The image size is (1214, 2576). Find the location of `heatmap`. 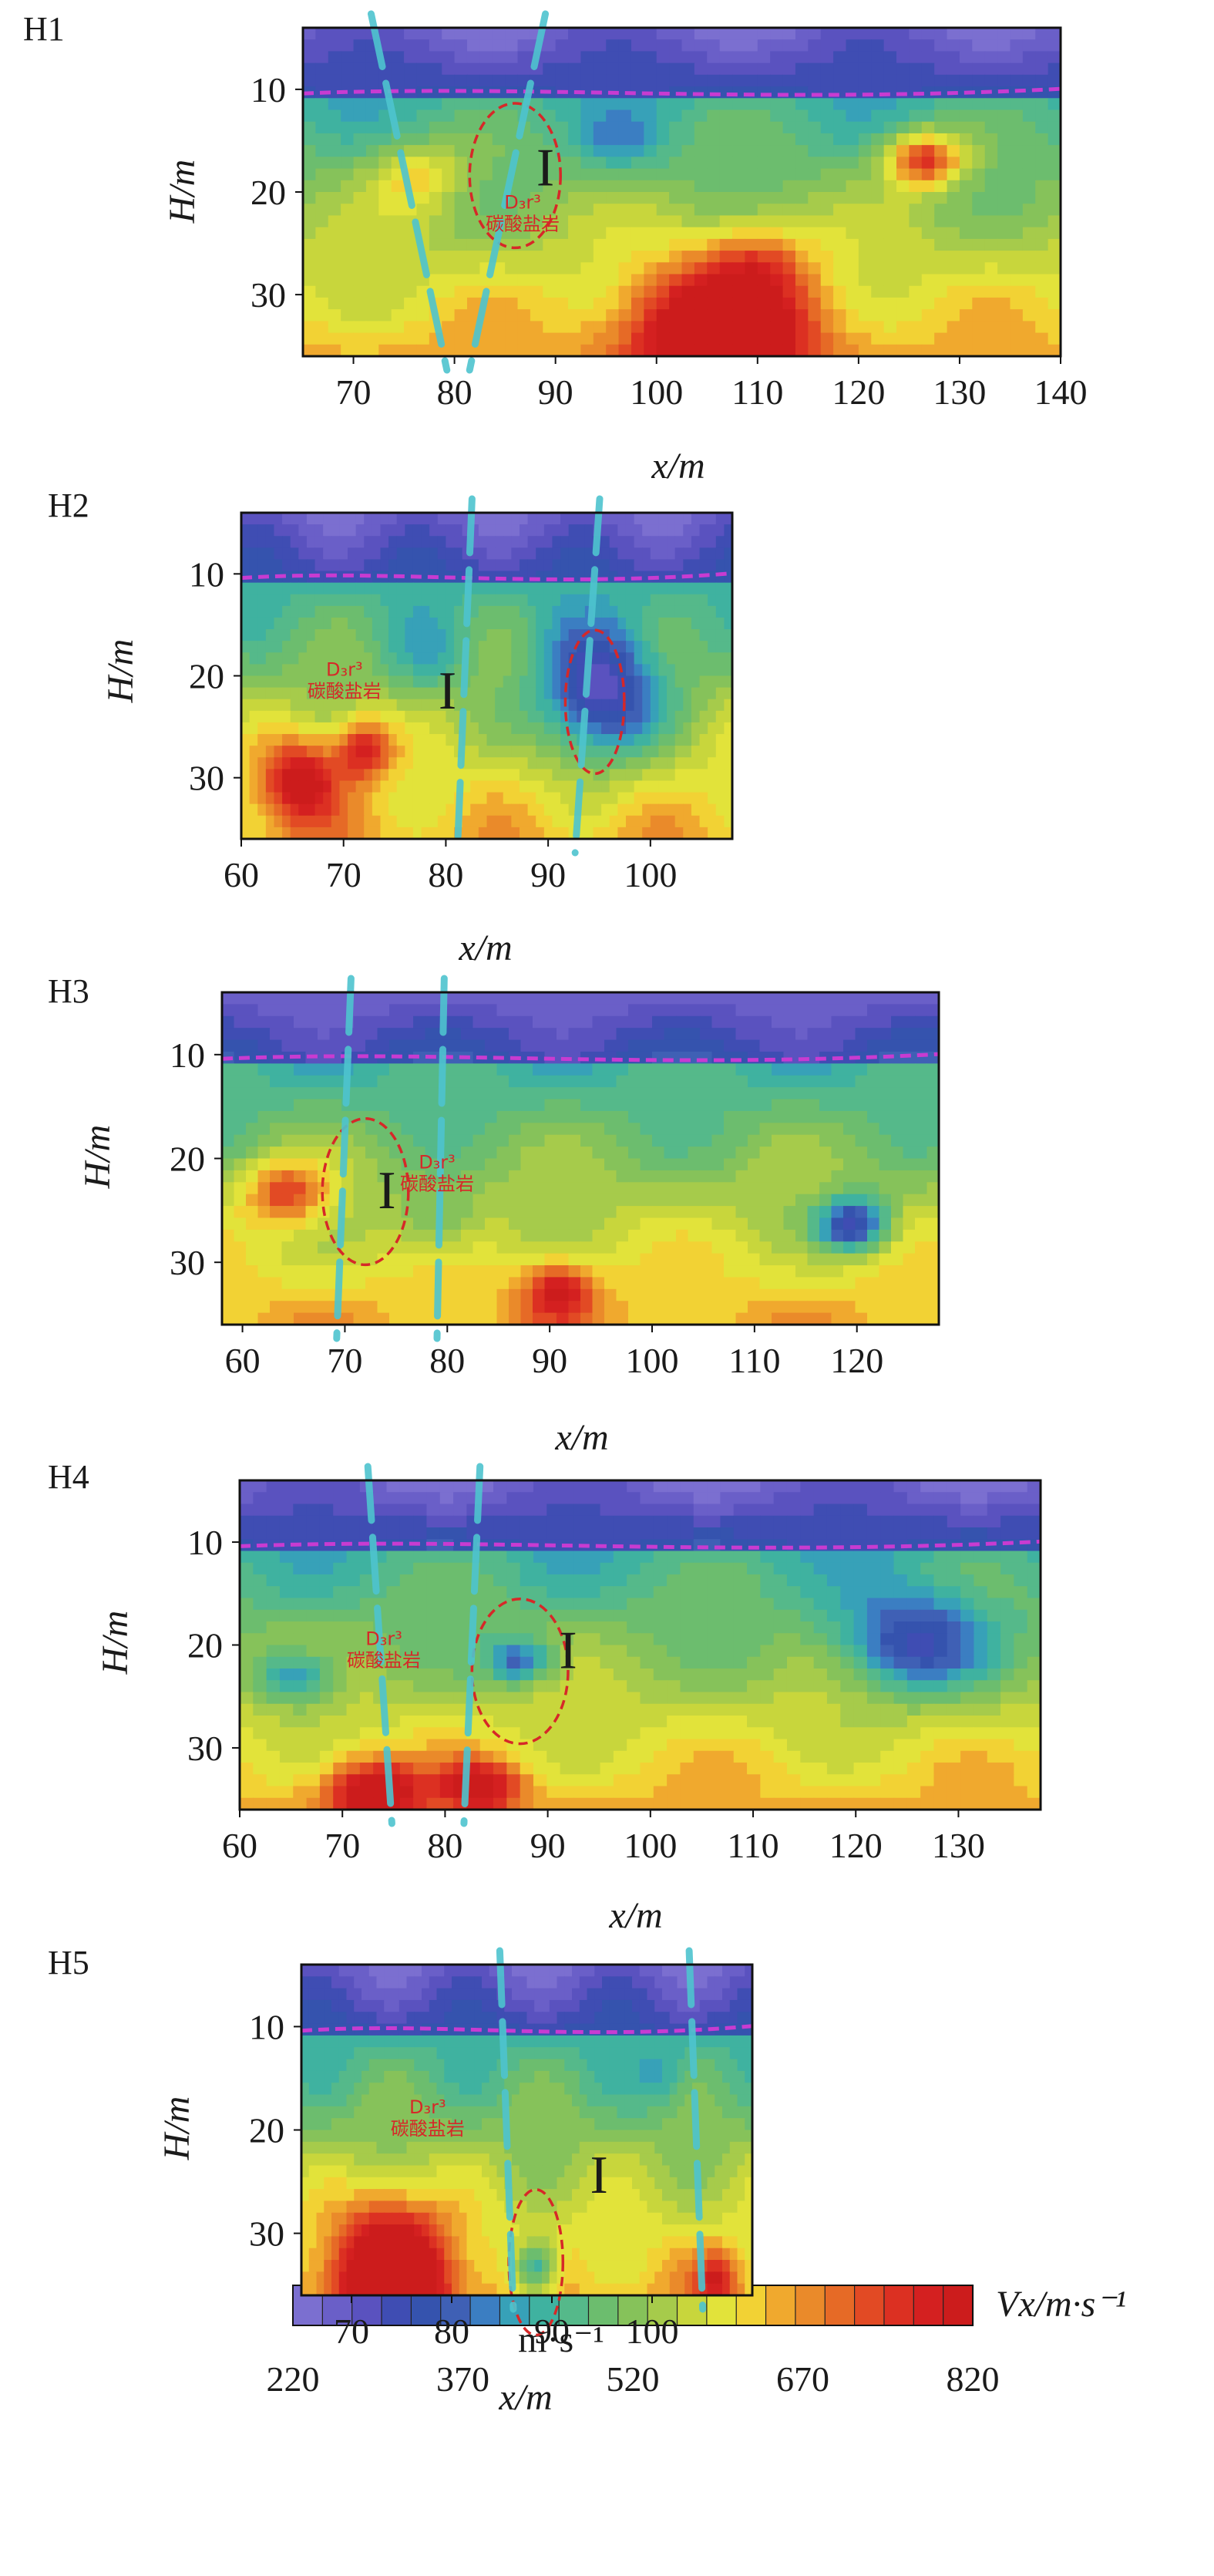

heatmap is located at coordinates (581, 1159).